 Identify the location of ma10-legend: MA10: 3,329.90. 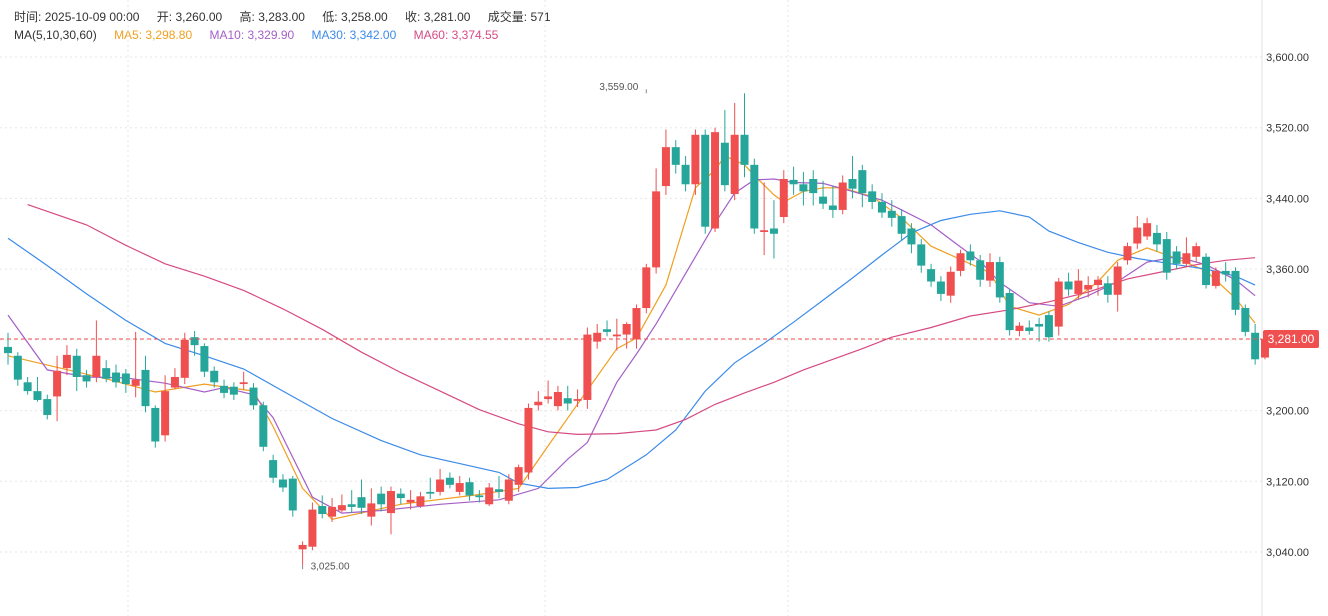
(252, 35).